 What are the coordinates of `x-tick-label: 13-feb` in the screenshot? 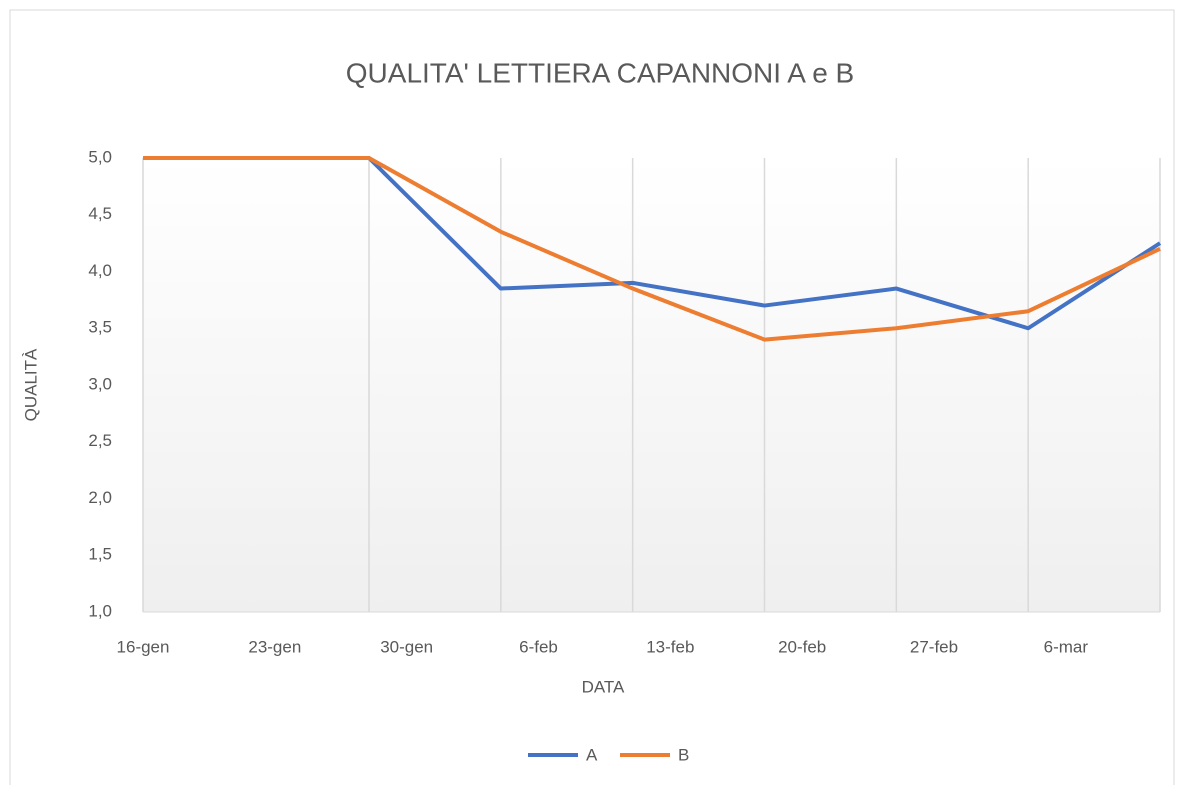 It's located at (670, 646).